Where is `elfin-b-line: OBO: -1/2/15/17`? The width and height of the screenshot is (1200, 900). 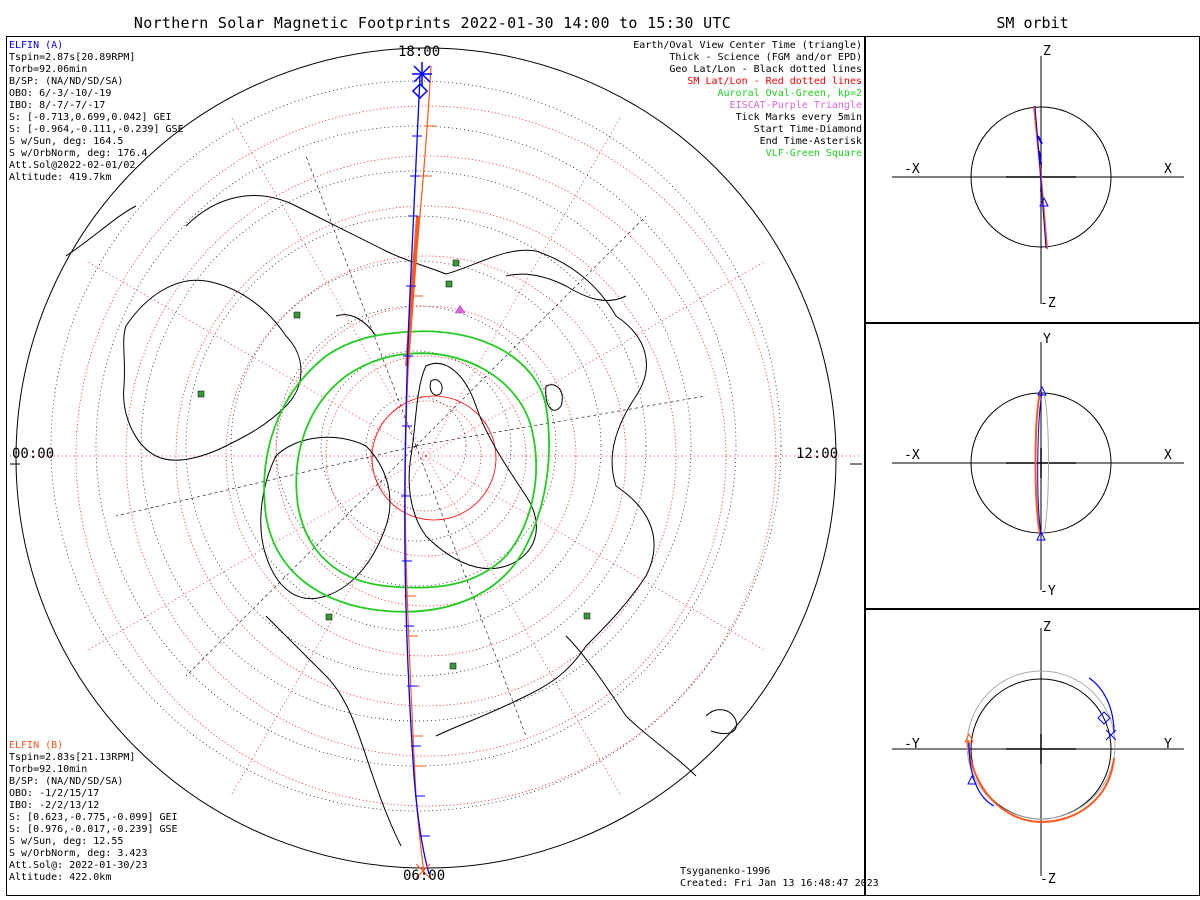 elfin-b-line: OBO: -1/2/15/17 is located at coordinates (54, 793).